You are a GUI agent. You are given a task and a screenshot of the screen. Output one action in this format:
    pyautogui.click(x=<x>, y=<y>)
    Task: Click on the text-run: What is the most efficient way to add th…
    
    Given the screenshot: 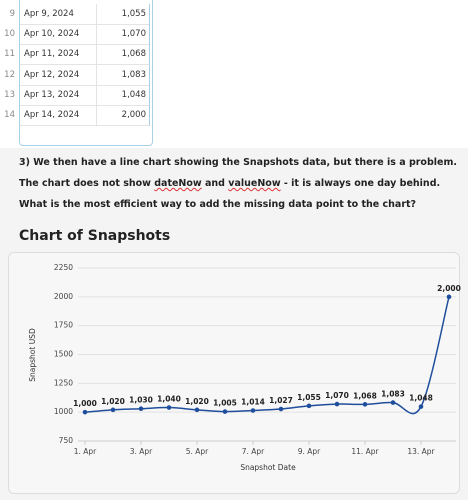 What is the action you would take?
    pyautogui.click(x=218, y=204)
    